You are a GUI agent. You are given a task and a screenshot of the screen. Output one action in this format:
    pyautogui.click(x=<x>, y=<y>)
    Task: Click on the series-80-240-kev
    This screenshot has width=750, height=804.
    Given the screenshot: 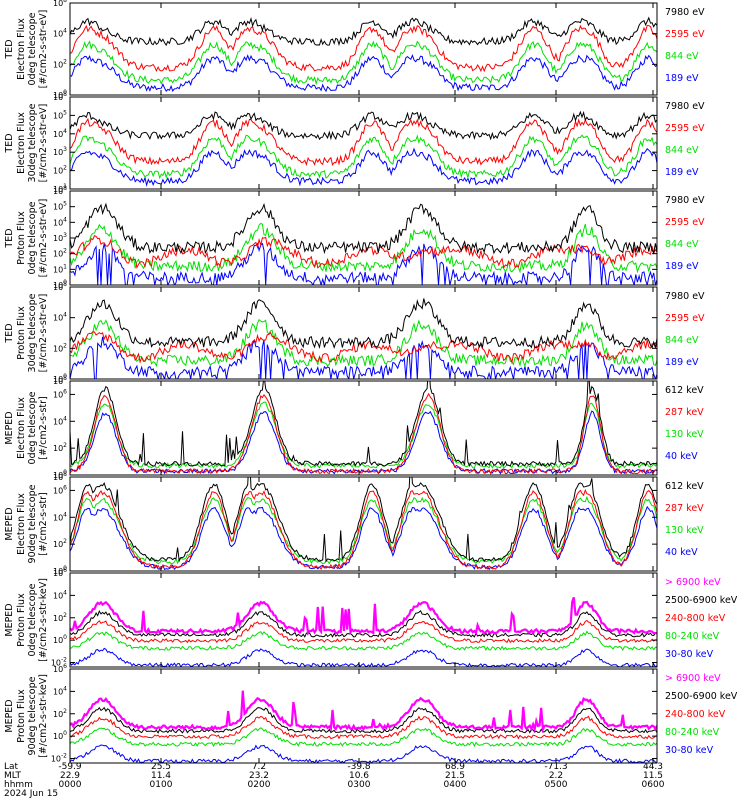 What is the action you would take?
    pyautogui.click(x=363, y=737)
    